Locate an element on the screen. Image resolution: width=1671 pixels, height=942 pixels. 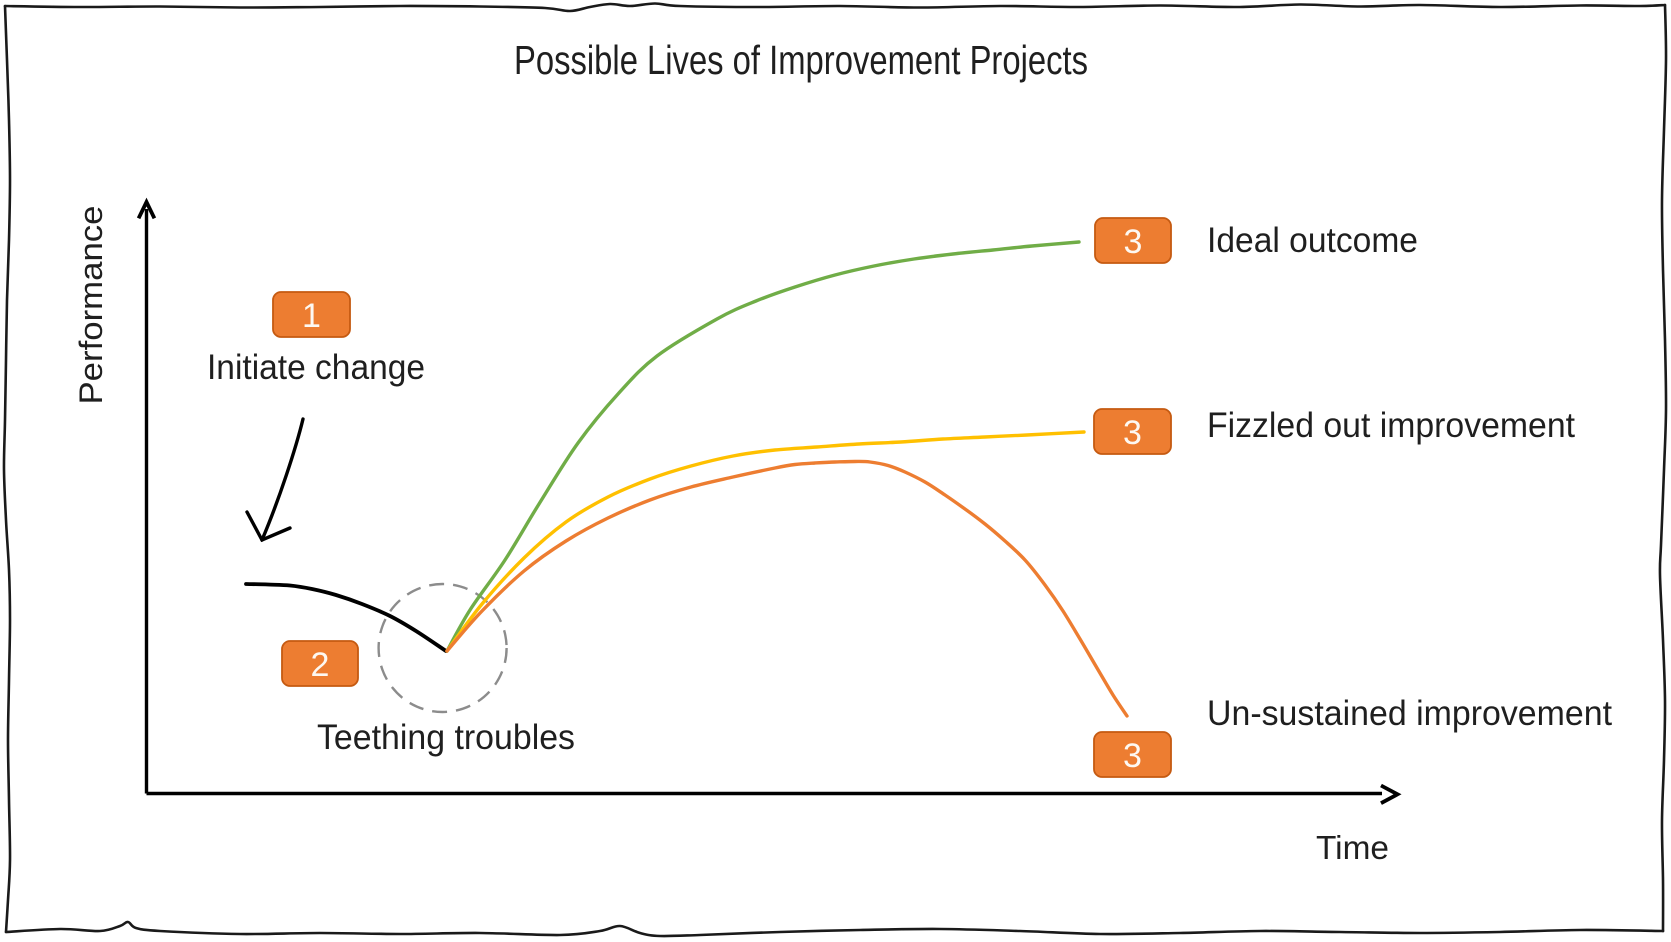
svg-text: Initiate change is located at coordinates (316, 367).